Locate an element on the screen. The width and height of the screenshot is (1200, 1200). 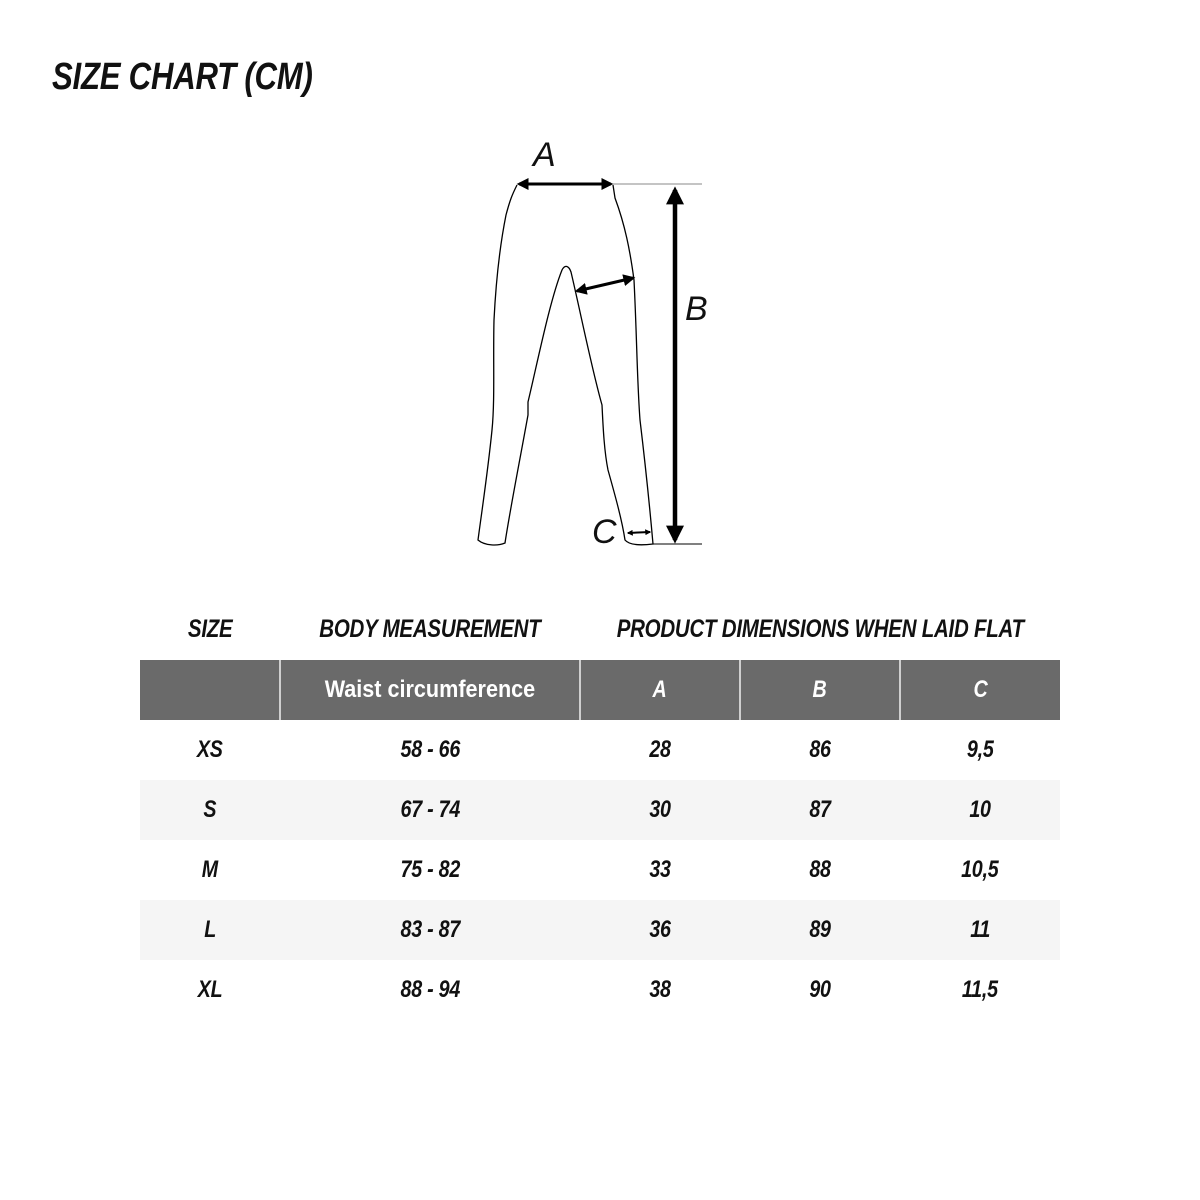
cell-waist: 83 - 87 is located at coordinates (430, 930).